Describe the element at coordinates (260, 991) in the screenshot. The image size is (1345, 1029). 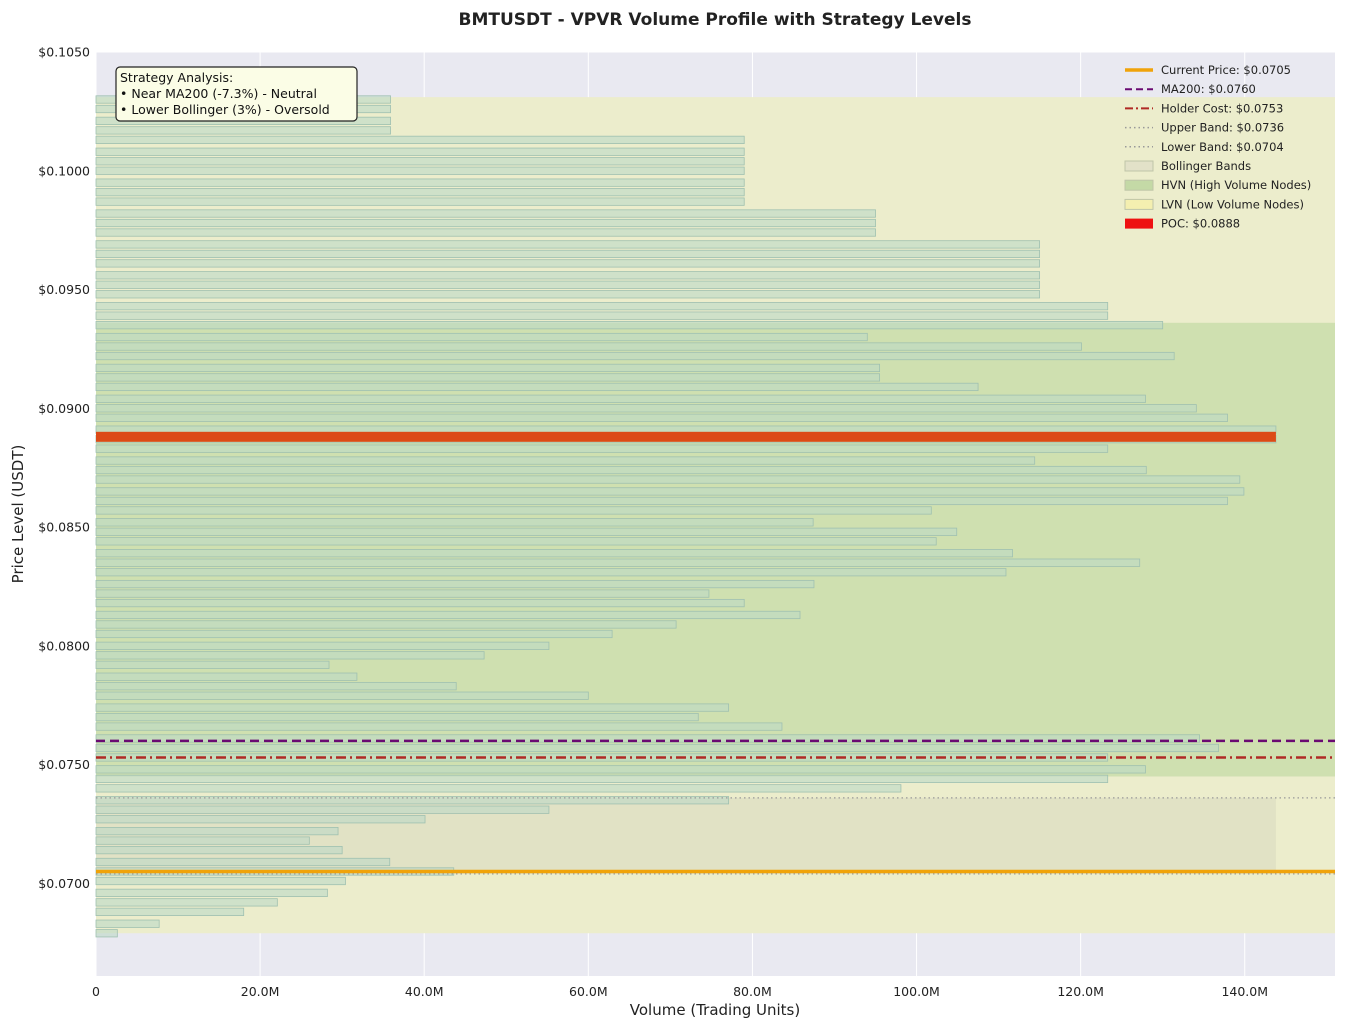
I see `x-tick-label: 20.0M` at that location.